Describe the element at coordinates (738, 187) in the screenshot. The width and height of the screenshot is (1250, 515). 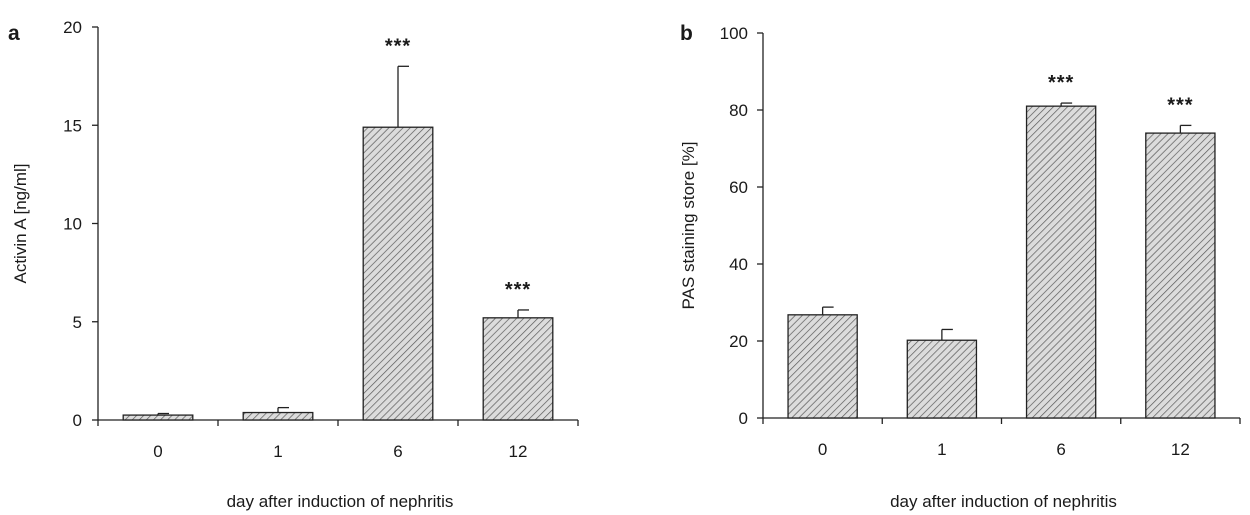
I see `y-tick-label: 60` at that location.